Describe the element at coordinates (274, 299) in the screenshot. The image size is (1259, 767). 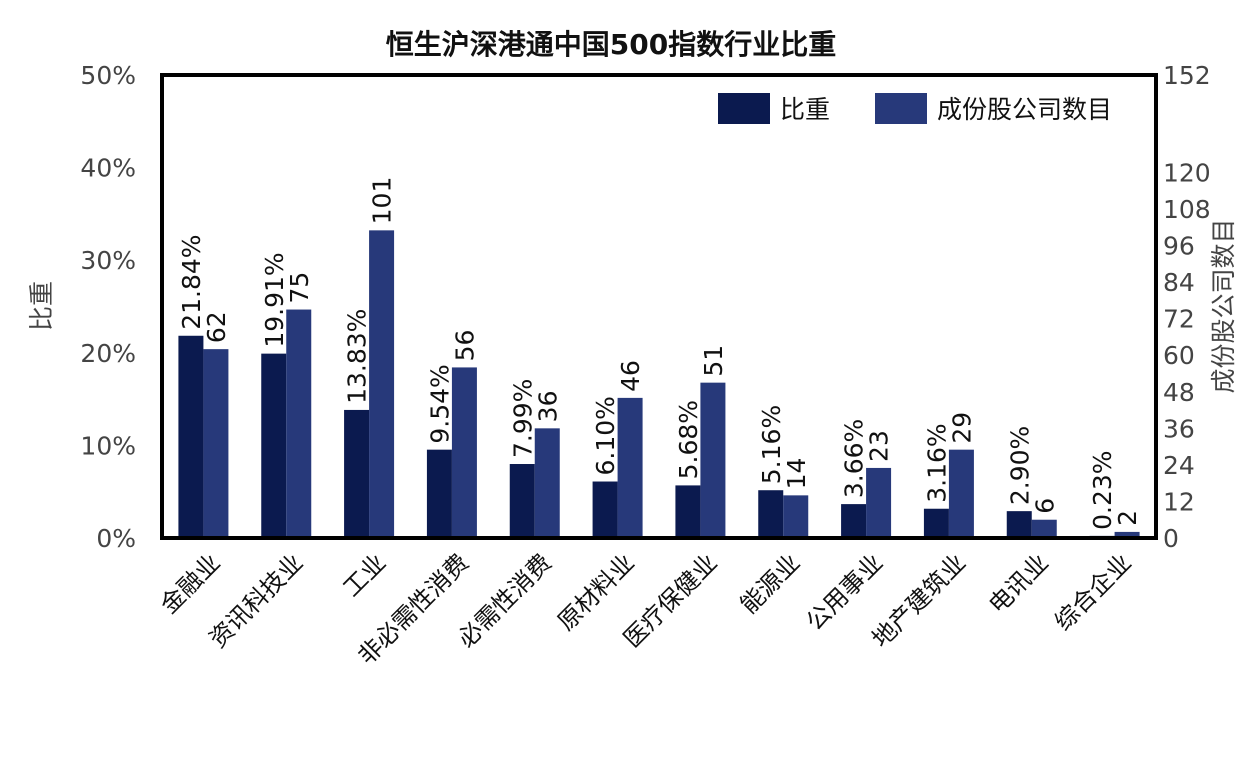
I see `data-label-weight: 19.91%` at that location.